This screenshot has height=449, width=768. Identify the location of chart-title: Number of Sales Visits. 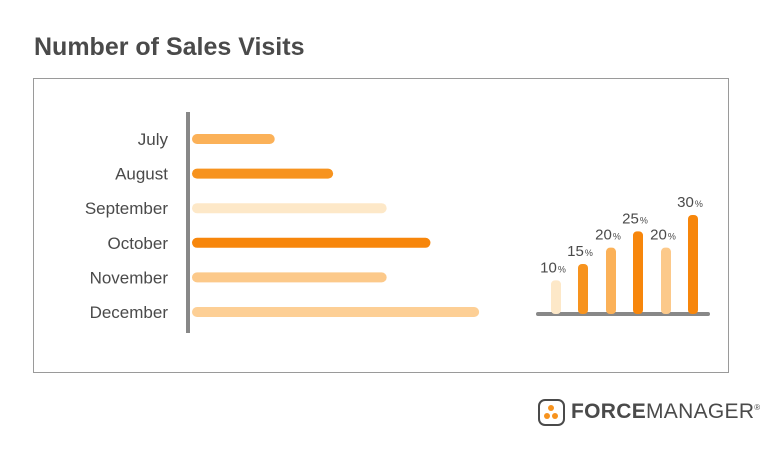
(169, 47).